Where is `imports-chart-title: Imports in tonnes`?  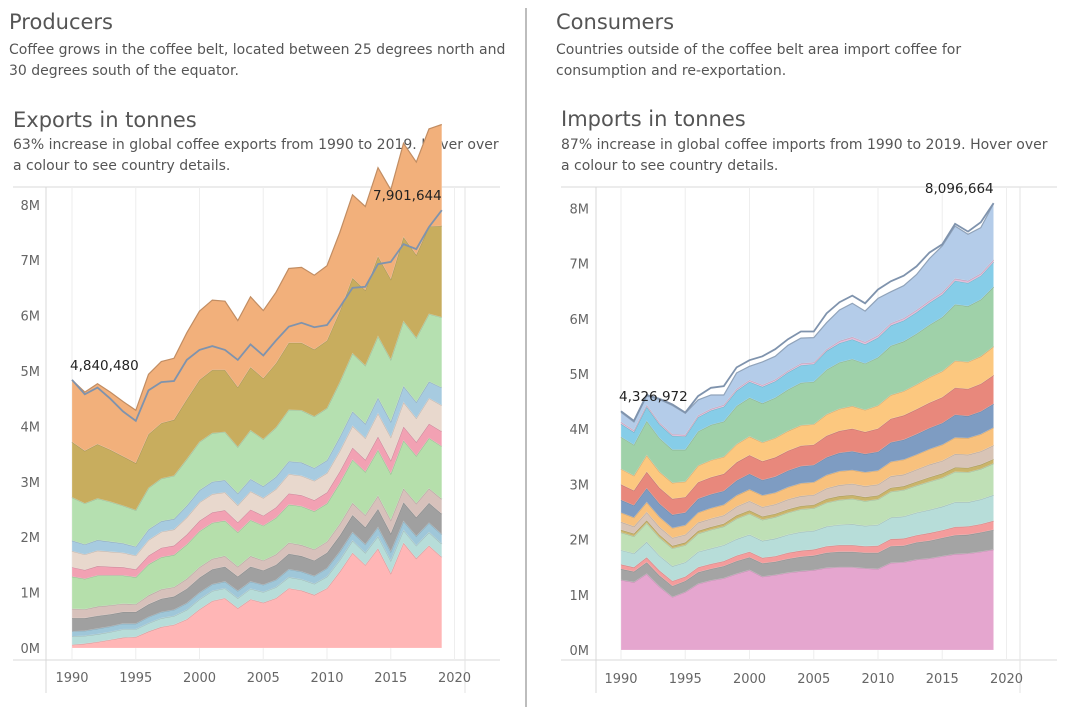 imports-chart-title: Imports in tonnes is located at coordinates (653, 119).